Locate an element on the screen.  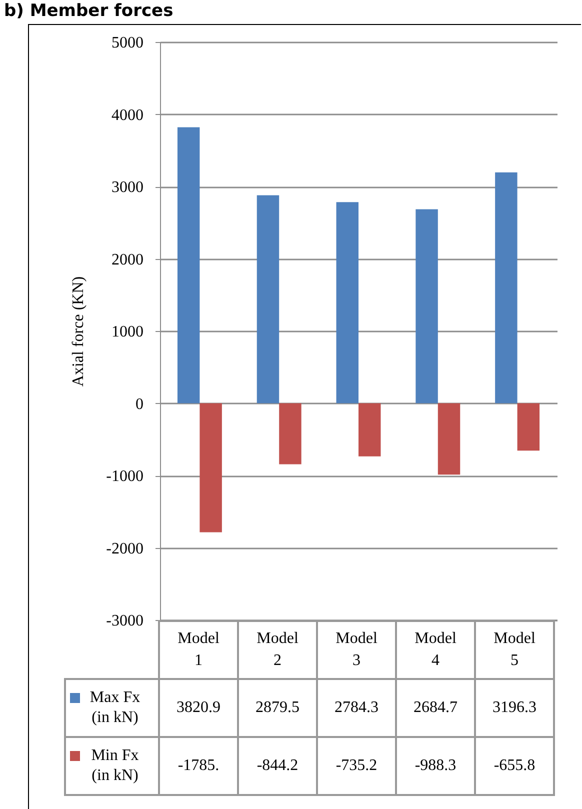
y-tick-label: -2000 is located at coordinates (125, 549).